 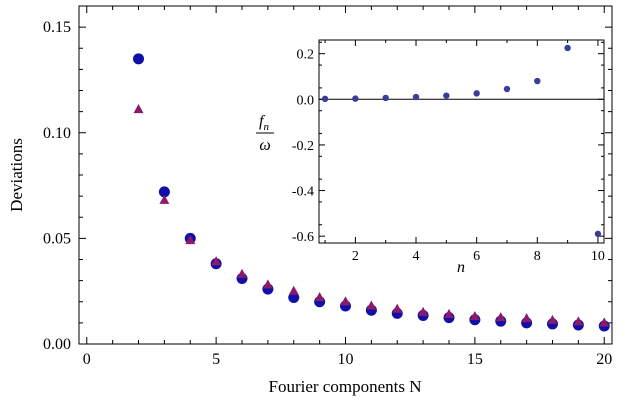 I want to click on inset-y-tick-label: 0.0, so click(x=306, y=100).